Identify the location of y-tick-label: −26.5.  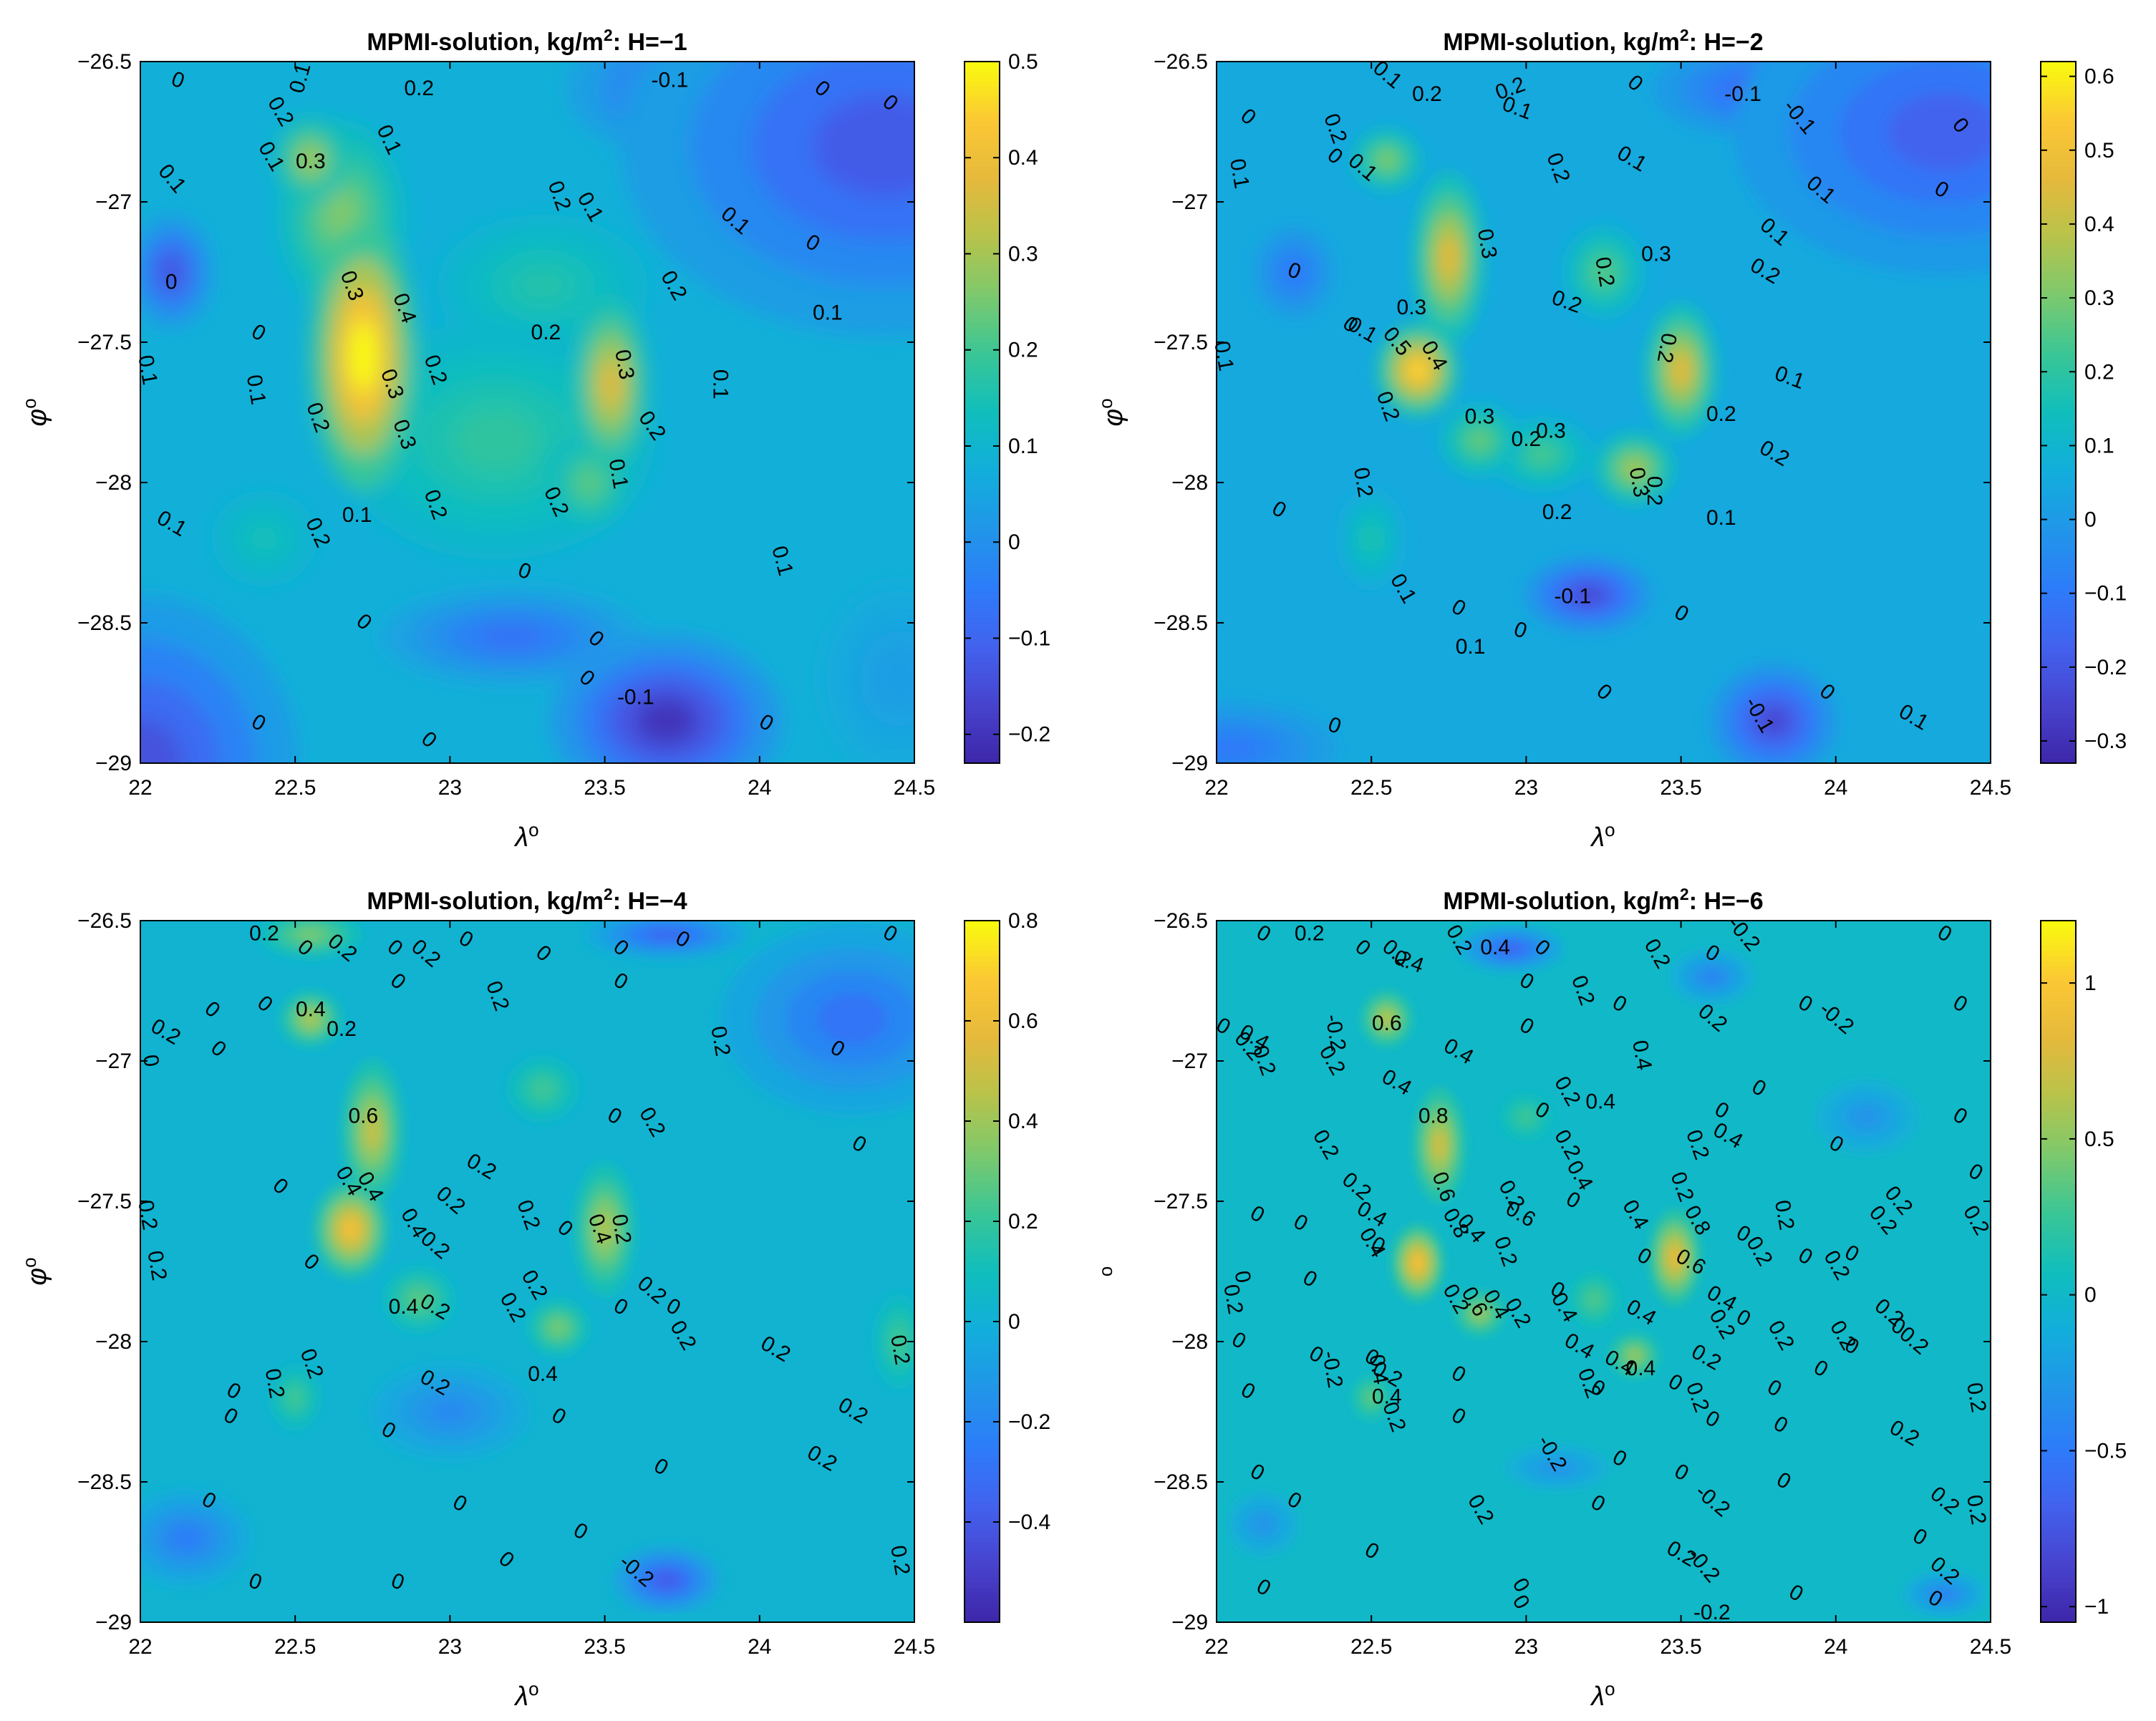
(1181, 921).